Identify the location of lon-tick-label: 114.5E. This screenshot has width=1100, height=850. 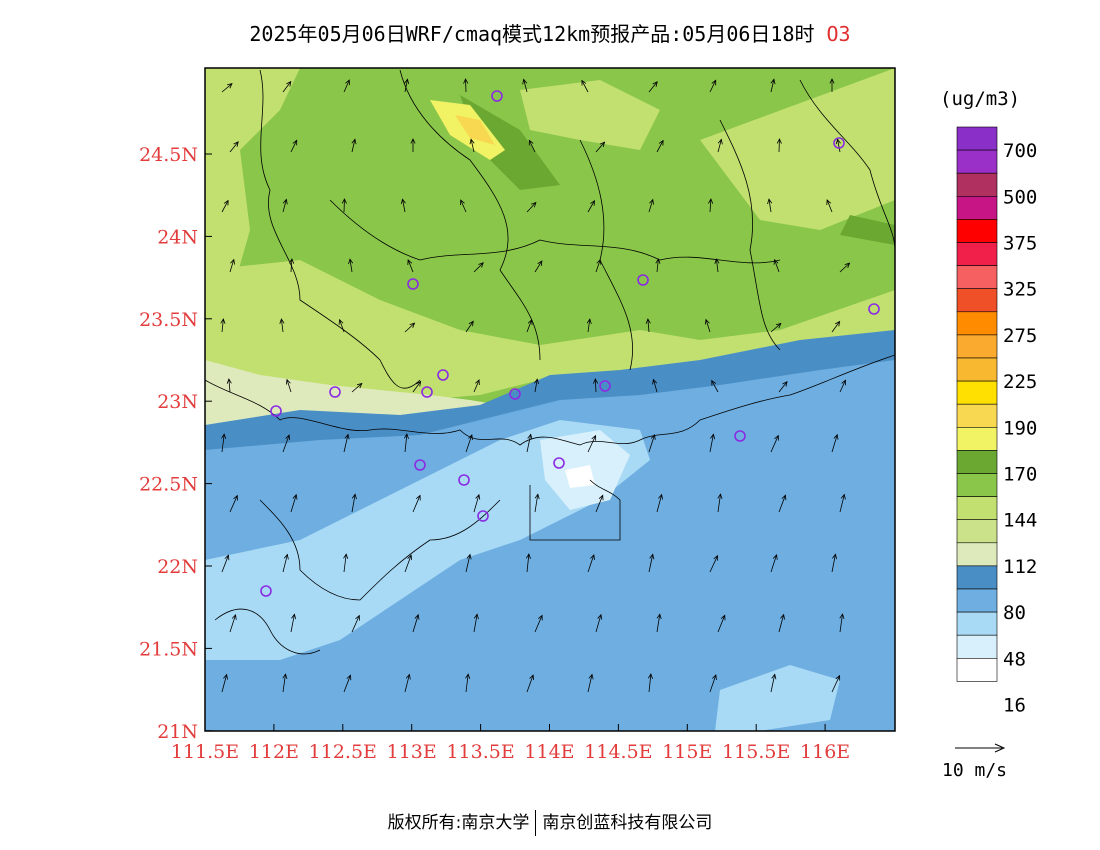
(618, 752).